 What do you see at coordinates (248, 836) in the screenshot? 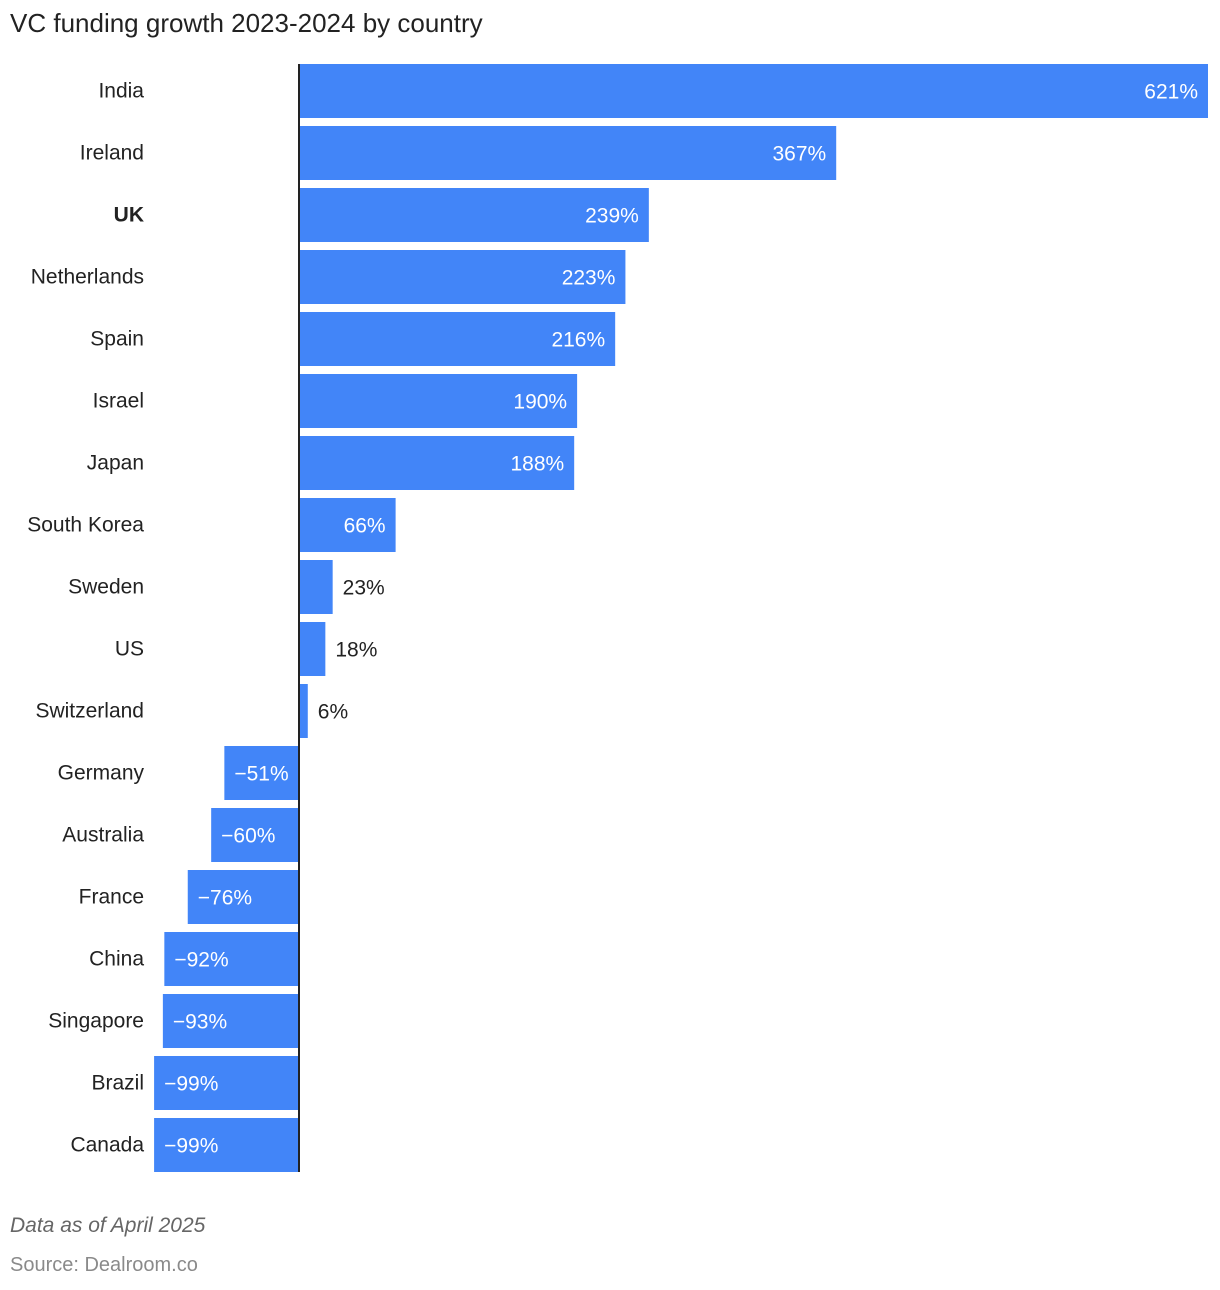
I see `data-label-australia: −60%` at bounding box center [248, 836].